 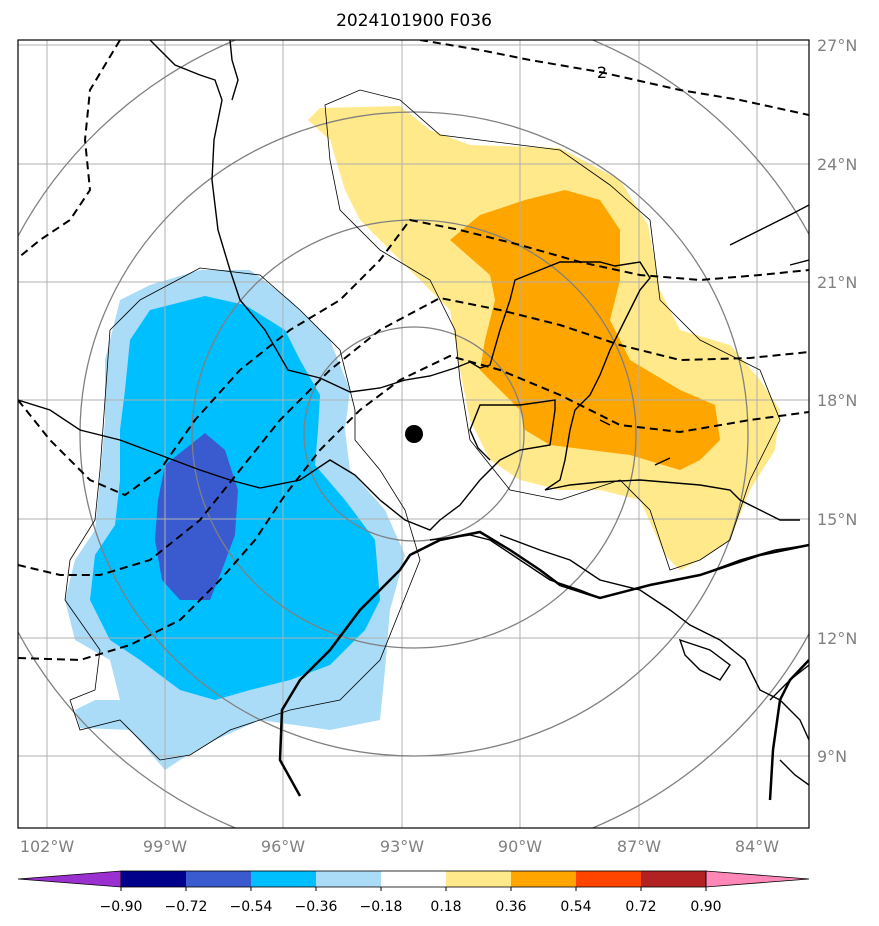 I want to click on colorbar-tick-label: −0.72, so click(x=186, y=907).